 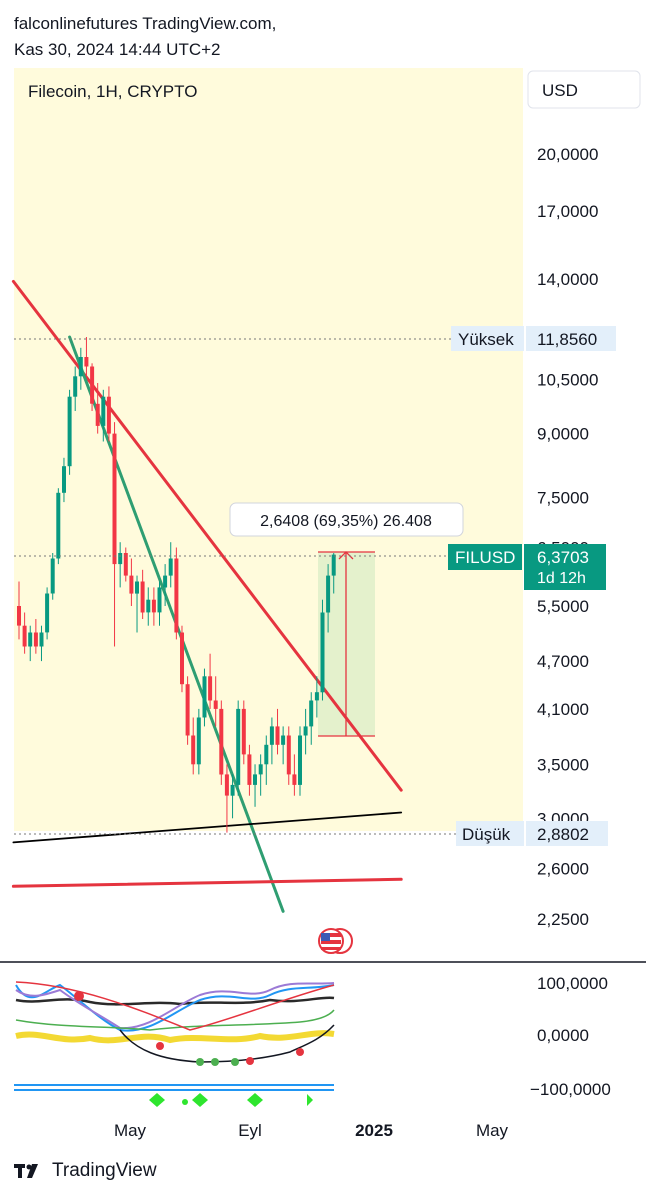 I want to click on measure-arrowhead, so click(x=346, y=555).